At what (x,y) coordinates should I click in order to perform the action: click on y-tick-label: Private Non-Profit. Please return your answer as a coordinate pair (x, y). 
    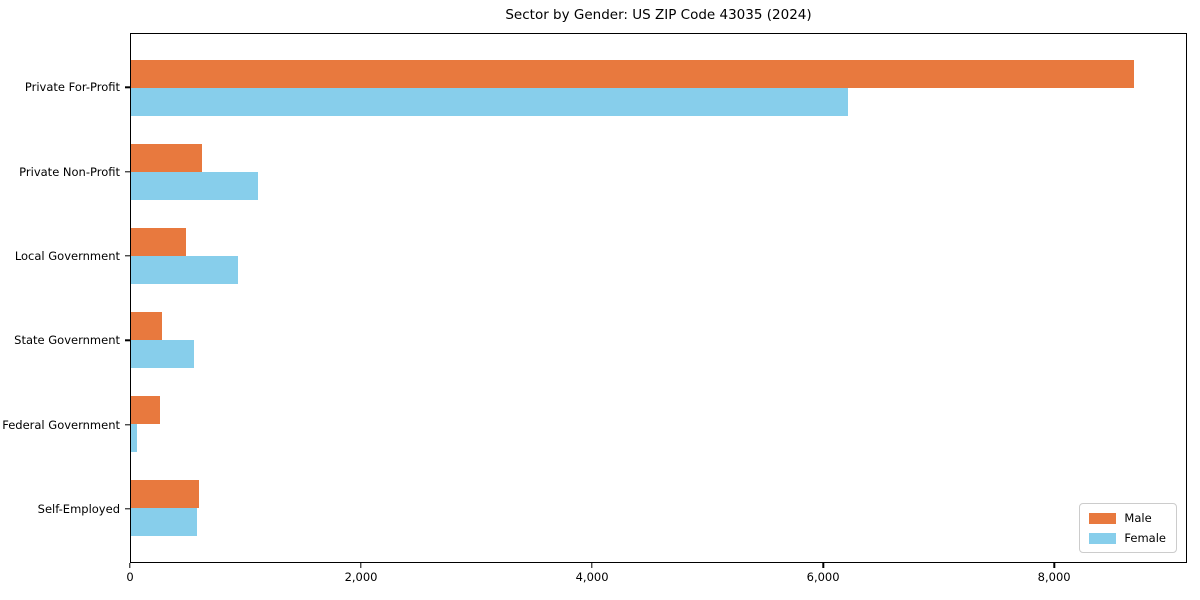
    Looking at the image, I should click on (69, 171).